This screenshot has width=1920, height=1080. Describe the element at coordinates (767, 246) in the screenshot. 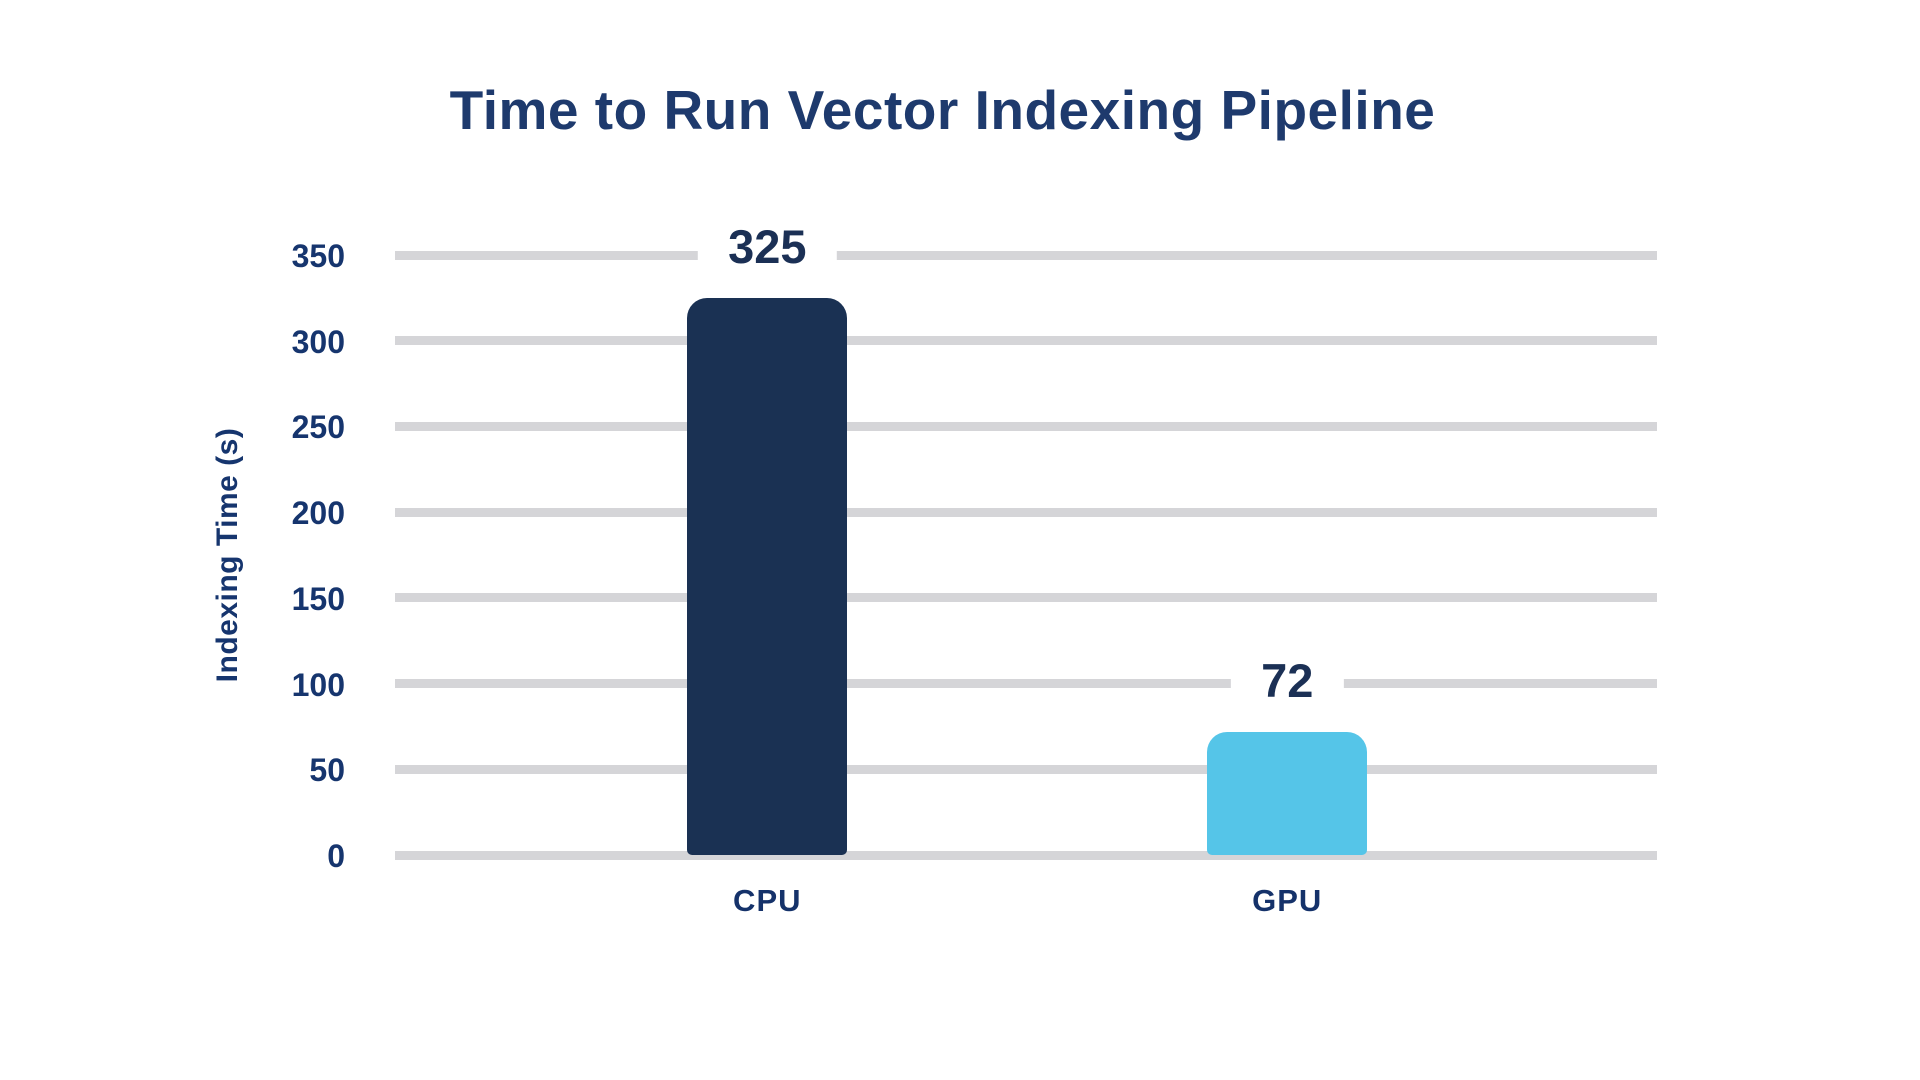

I see `value-label-cpu: 325` at that location.